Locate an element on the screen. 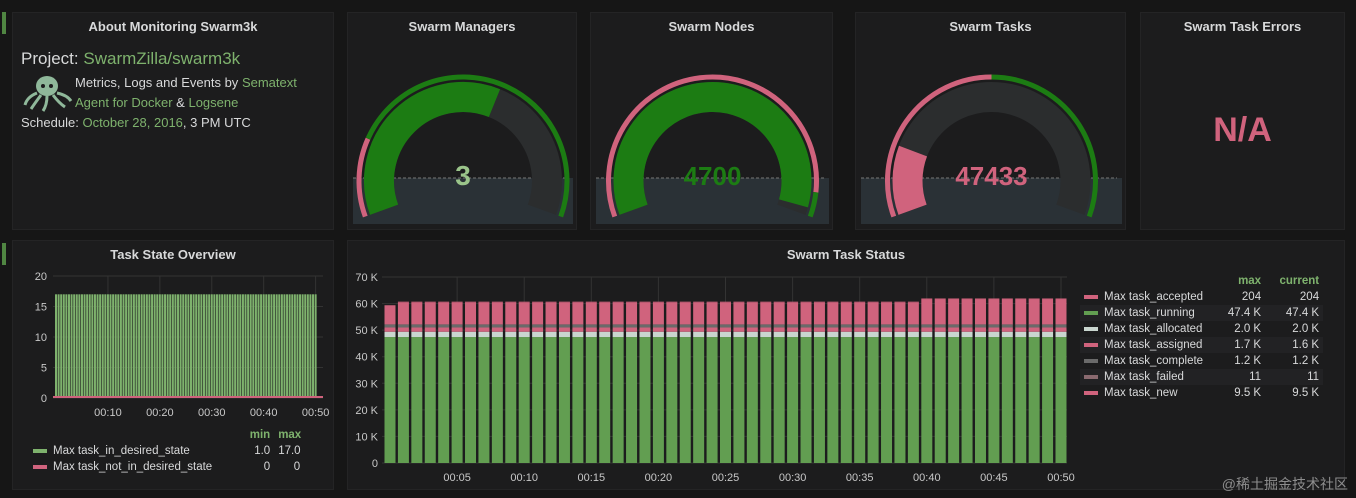 This screenshot has height=498, width=1356. series-swatch is located at coordinates (1091, 392).